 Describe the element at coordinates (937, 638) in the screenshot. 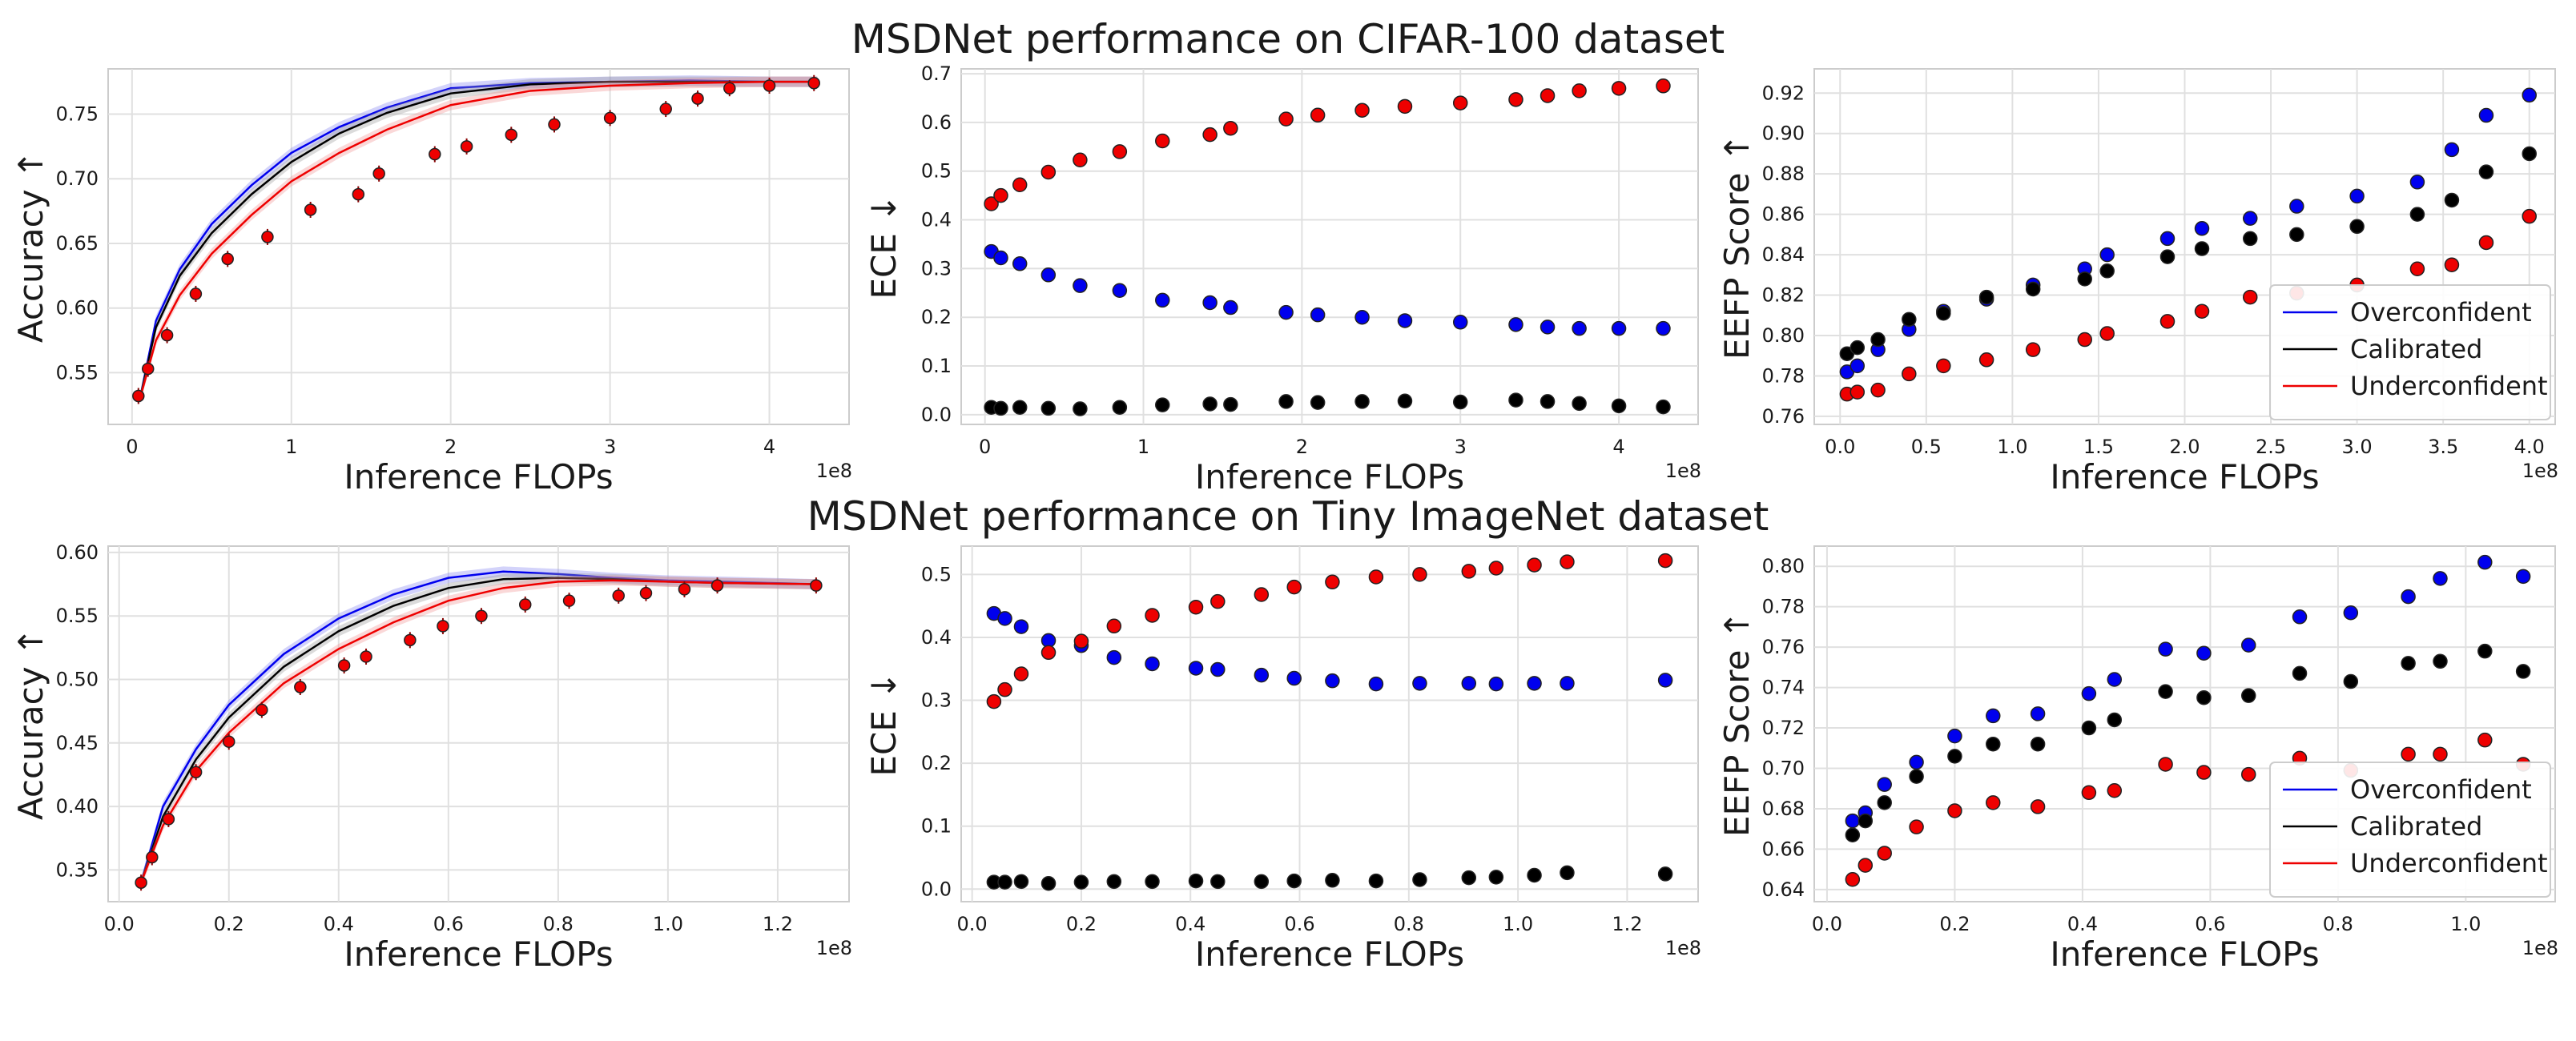

I see `y-tick-label: 0.4` at that location.